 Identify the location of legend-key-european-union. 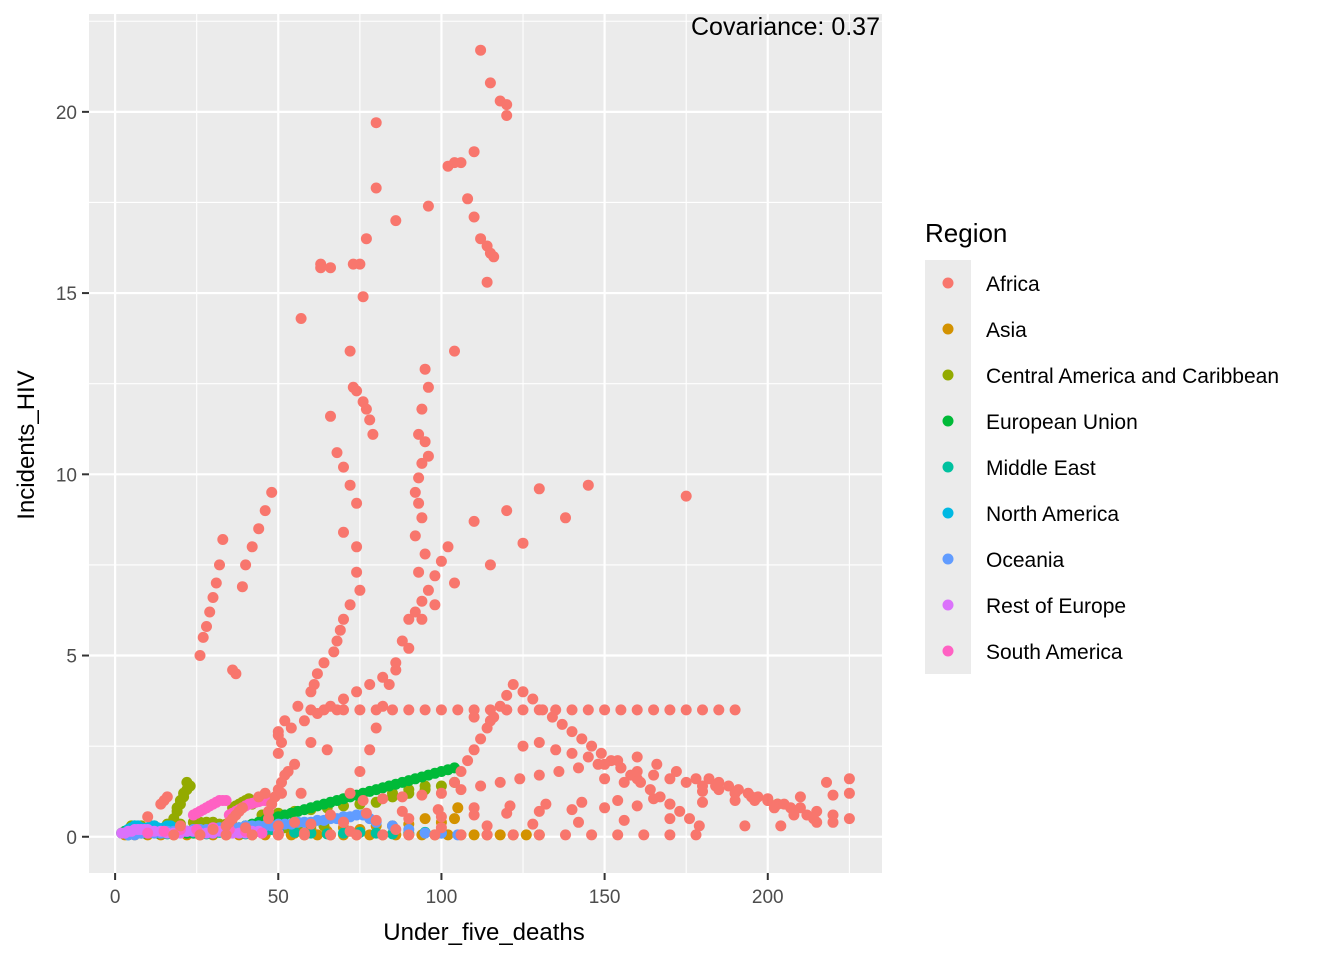
(948, 421).